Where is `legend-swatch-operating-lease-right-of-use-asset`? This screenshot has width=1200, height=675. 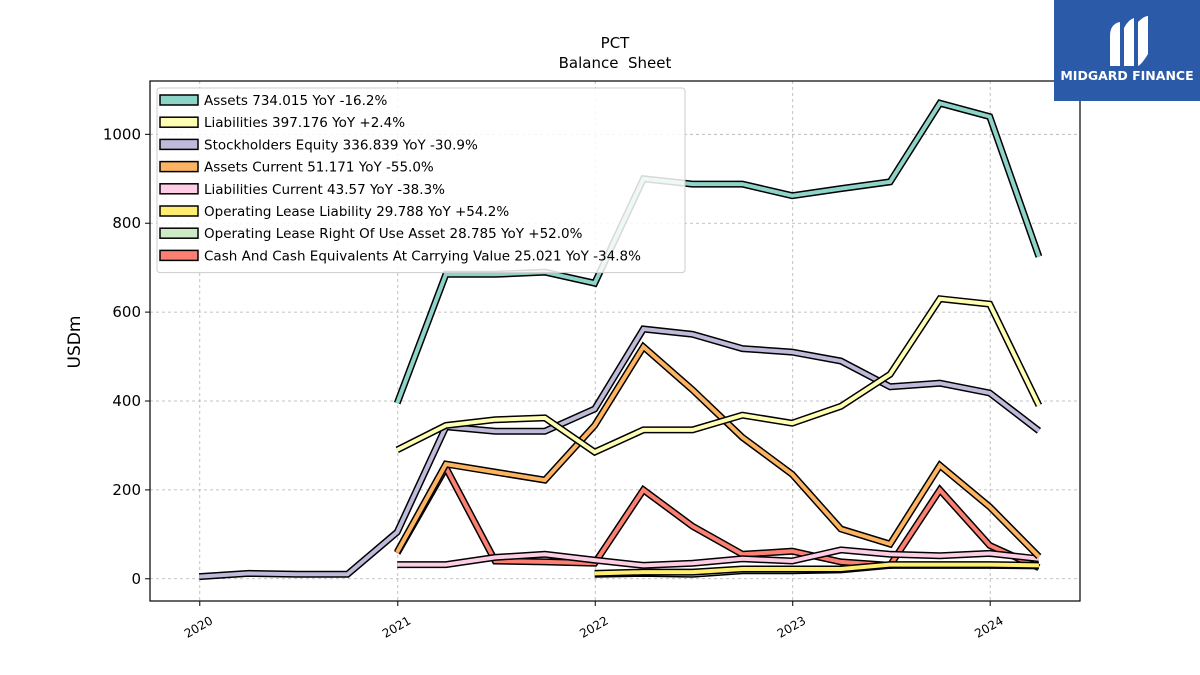
legend-swatch-operating-lease-right-of-use-asset is located at coordinates (179, 233).